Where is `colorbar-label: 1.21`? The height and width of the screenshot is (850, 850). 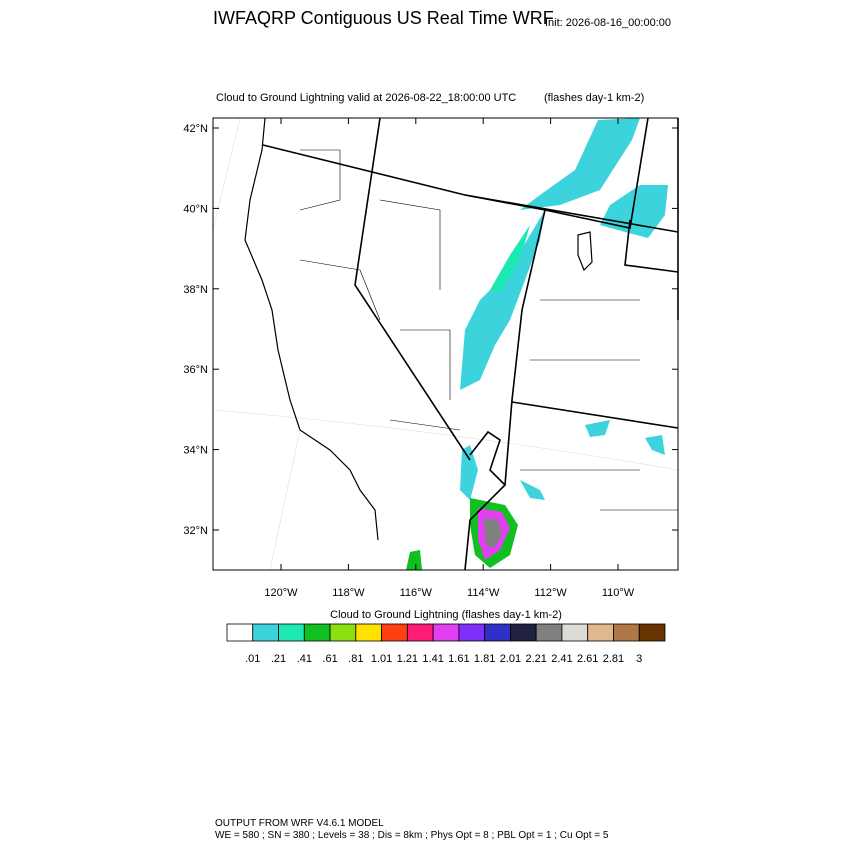
colorbar-label: 1.21 is located at coordinates (407, 659).